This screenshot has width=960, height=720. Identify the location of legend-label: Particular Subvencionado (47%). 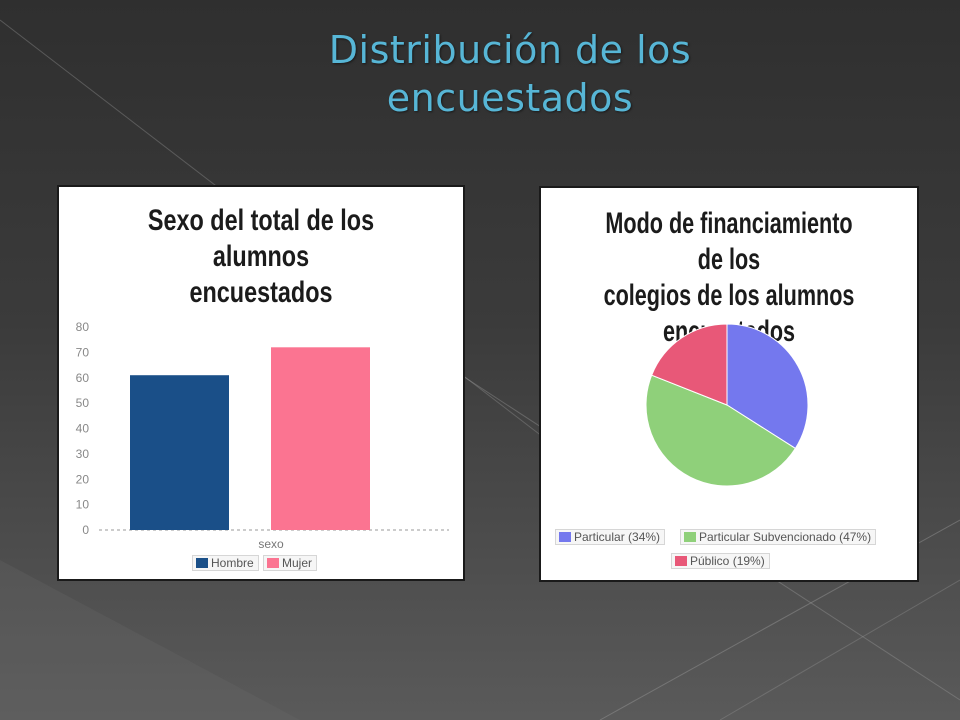
(785, 537).